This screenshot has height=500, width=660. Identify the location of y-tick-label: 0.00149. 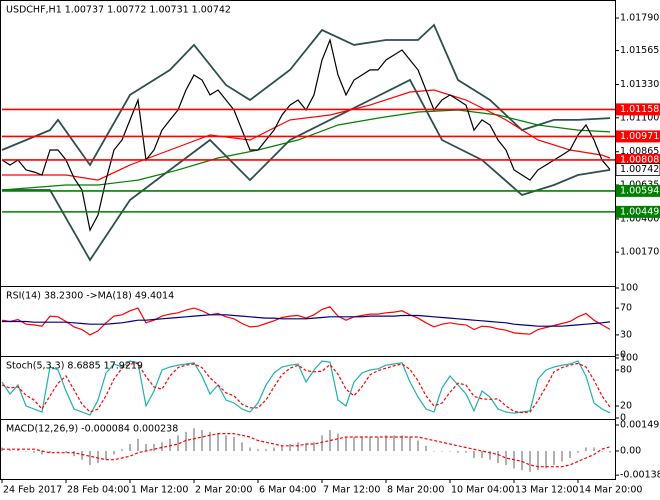
(639, 425).